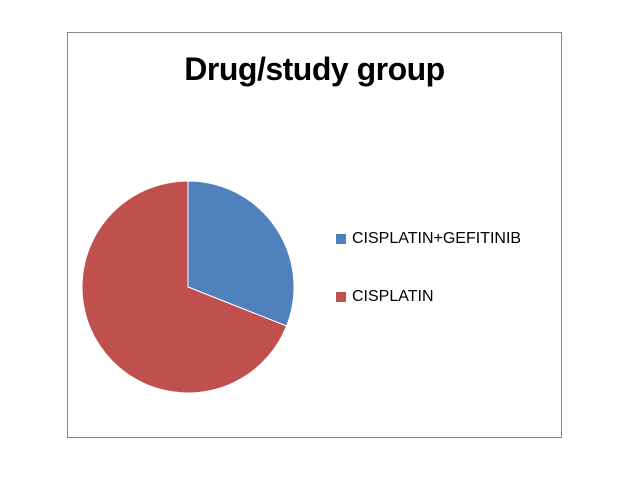 This screenshot has width=640, height=480. What do you see at coordinates (393, 296) in the screenshot?
I see `legend-label-1: CISPLATIN` at bounding box center [393, 296].